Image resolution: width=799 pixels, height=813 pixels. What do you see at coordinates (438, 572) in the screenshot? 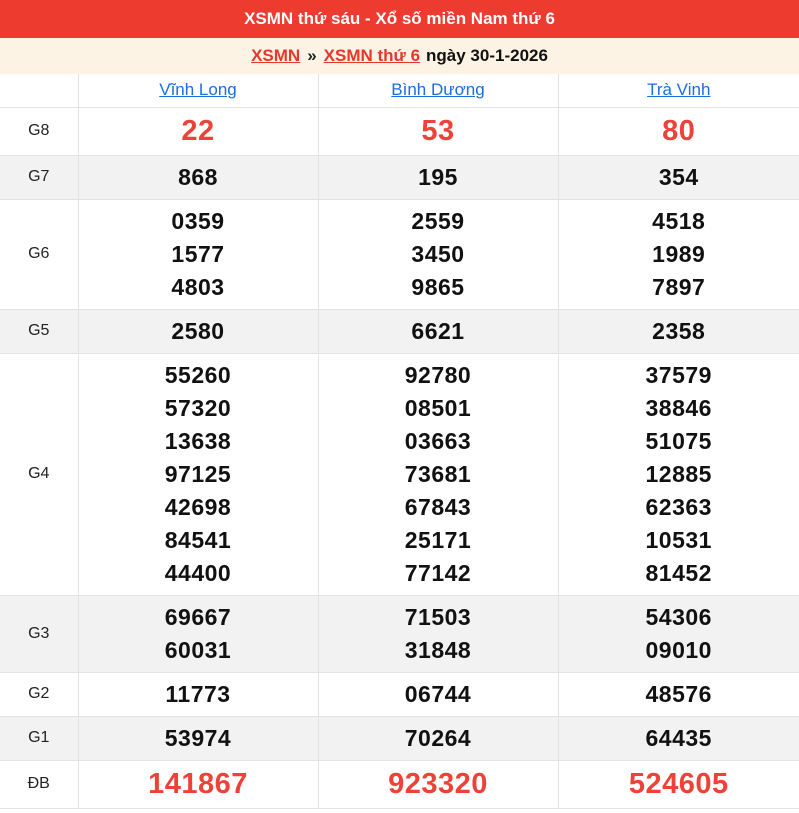
I see `prize-number: 77142` at bounding box center [438, 572].